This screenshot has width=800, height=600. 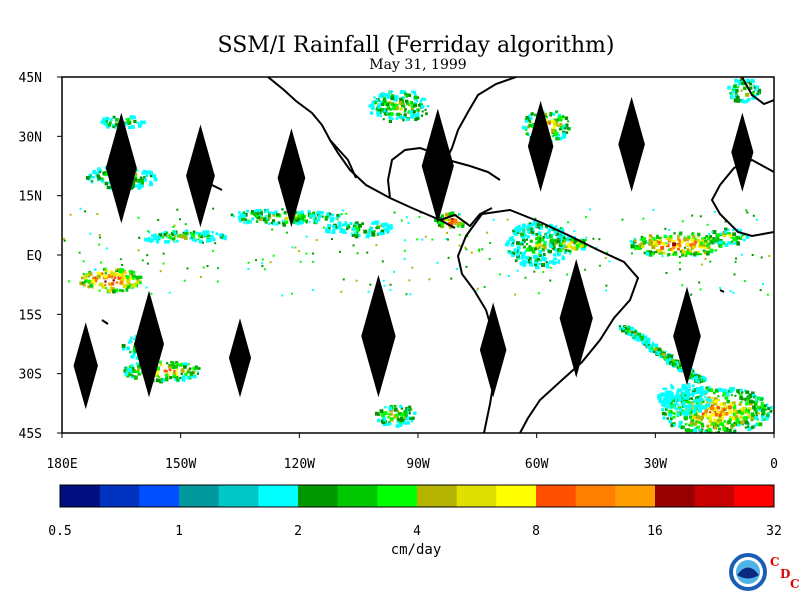 I want to click on x-tick-label: 60W, so click(x=537, y=464).